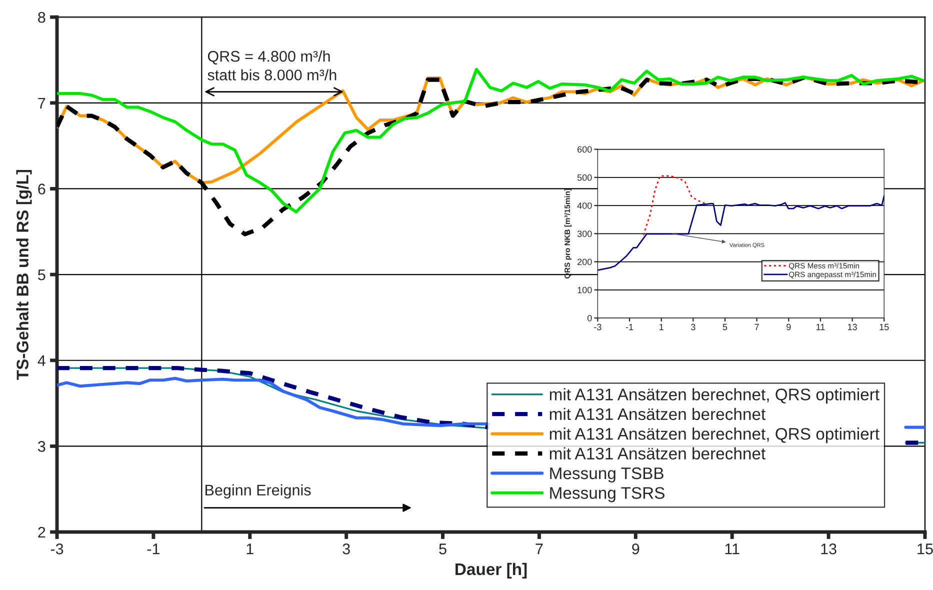  What do you see at coordinates (491, 570) in the screenshot?
I see `x-axis-title: Dauer [h]` at bounding box center [491, 570].